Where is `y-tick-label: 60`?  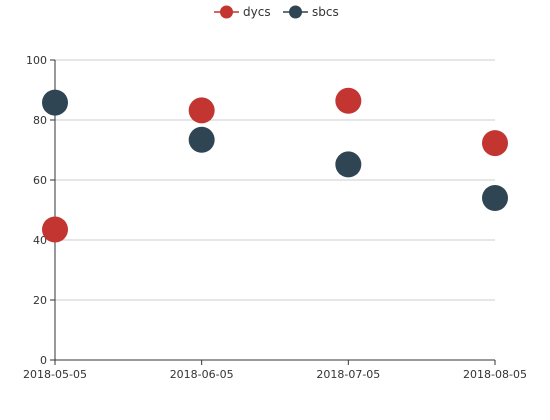
y-tick-label: 60 is located at coordinates (40, 180).